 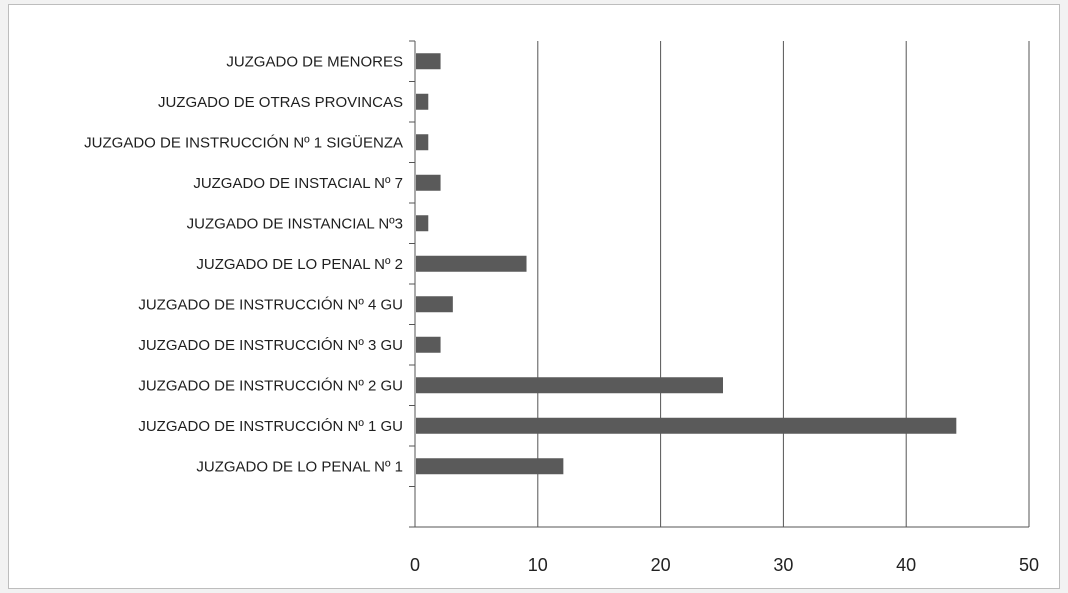 What do you see at coordinates (295, 223) in the screenshot?
I see `category-label-5: JUZGADO DE INSTANCIAL Nº3` at bounding box center [295, 223].